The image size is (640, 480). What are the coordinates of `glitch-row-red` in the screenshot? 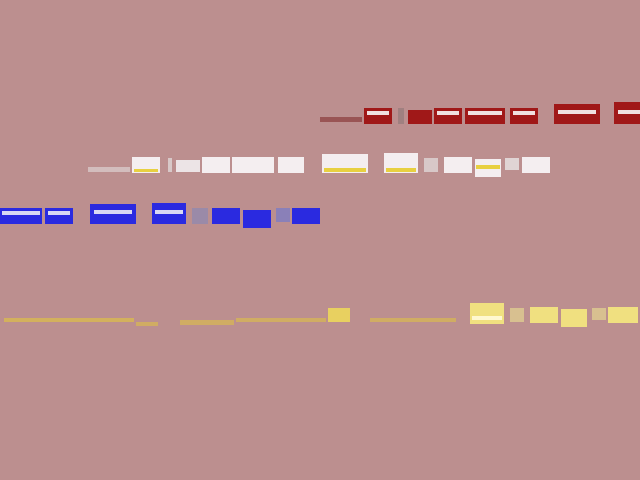 It's located at (480, 113).